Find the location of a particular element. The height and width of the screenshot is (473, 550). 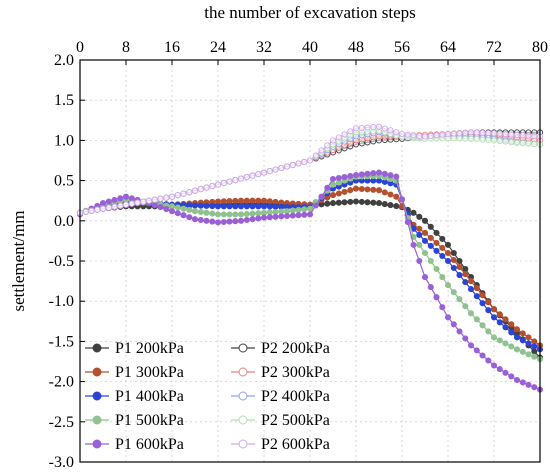

legend-item: P2 200kPa is located at coordinates (280, 348).